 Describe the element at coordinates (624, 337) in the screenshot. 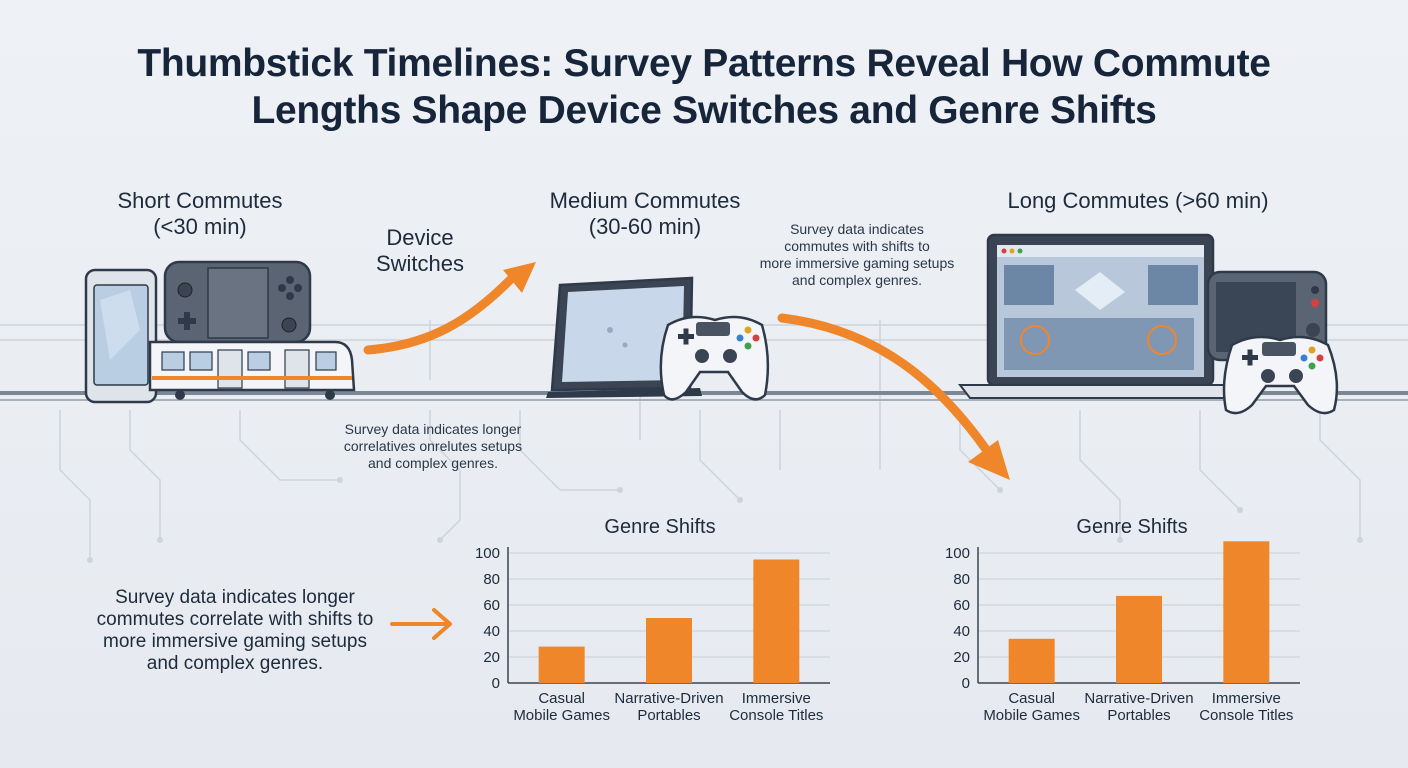

I see `tablet-icon` at that location.